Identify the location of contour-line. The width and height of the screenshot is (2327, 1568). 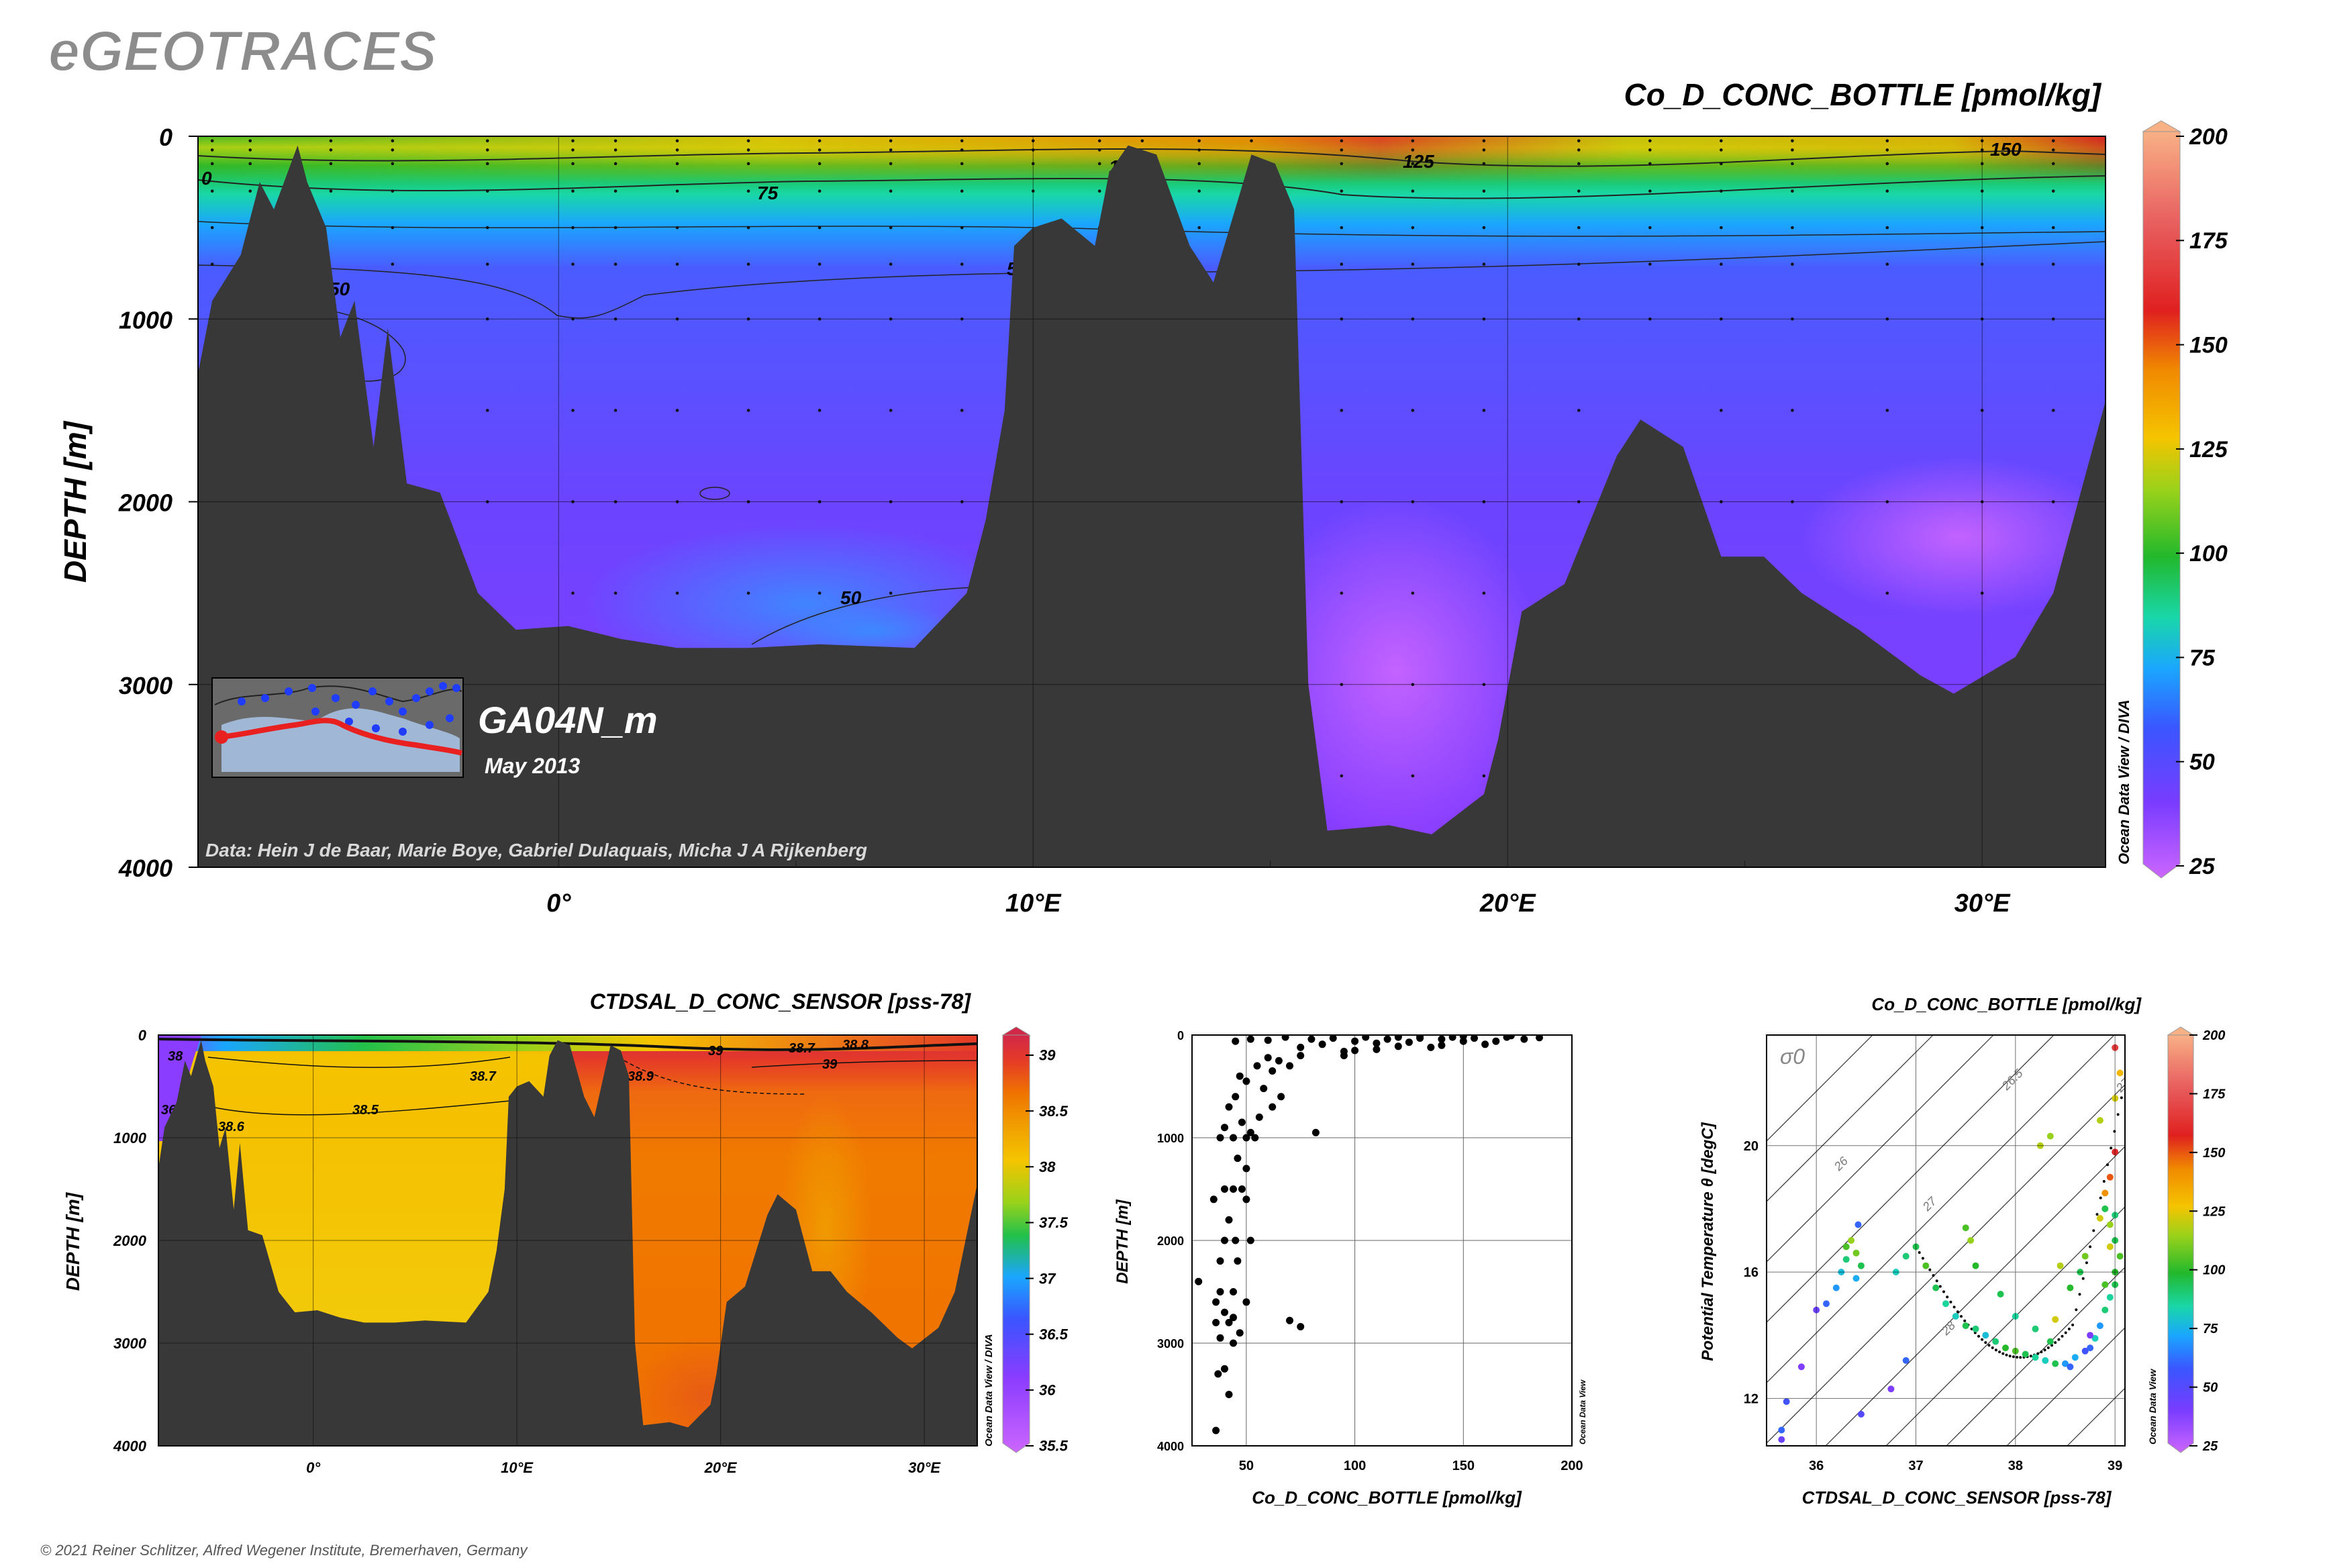
(1152, 280).